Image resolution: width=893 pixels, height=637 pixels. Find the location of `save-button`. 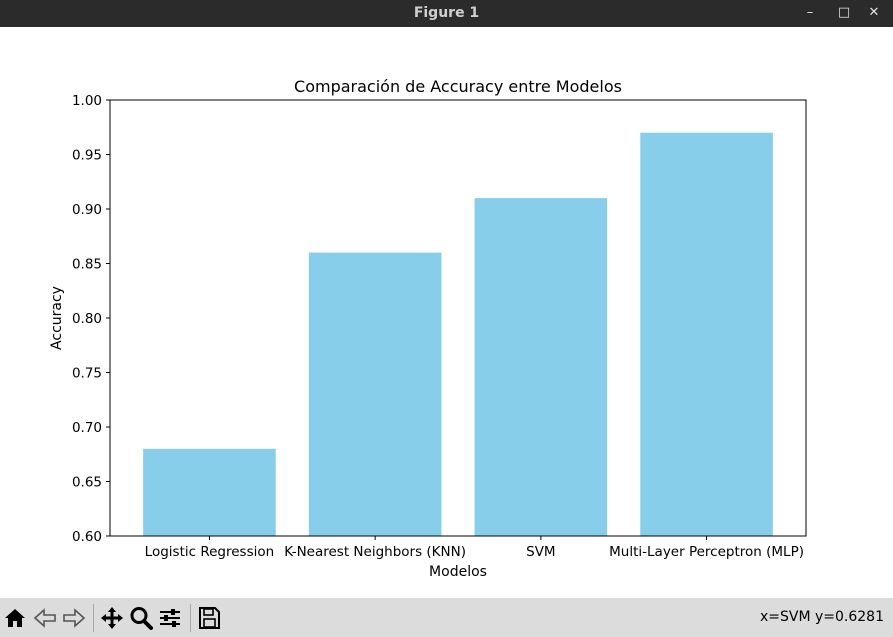

save-button is located at coordinates (209, 618).